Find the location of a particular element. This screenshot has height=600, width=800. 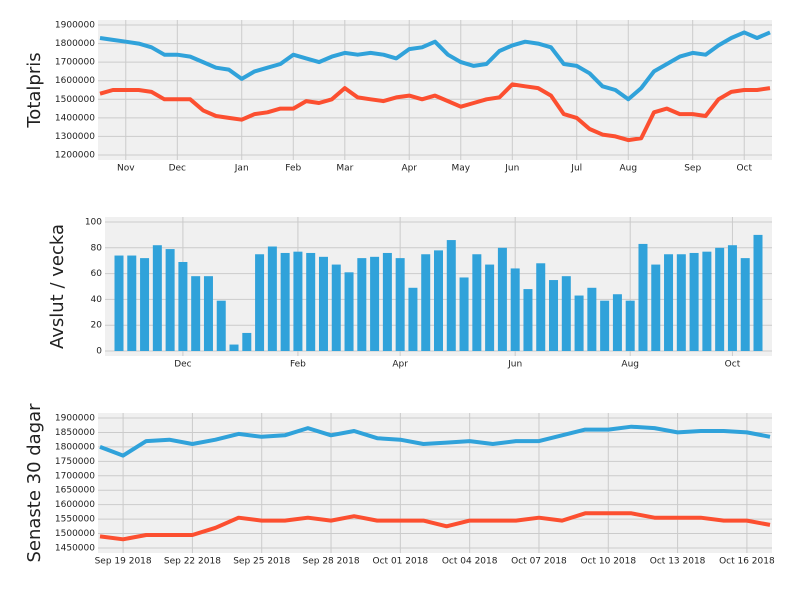

y-tick-label: 1200000 is located at coordinates (75, 156).